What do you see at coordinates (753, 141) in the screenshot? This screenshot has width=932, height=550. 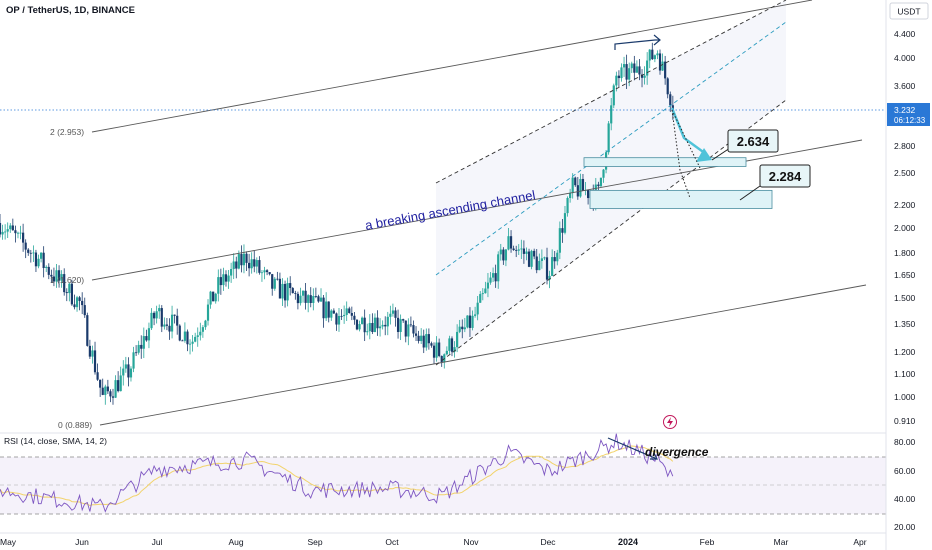 I see `target-1-value: 2.634` at bounding box center [753, 141].